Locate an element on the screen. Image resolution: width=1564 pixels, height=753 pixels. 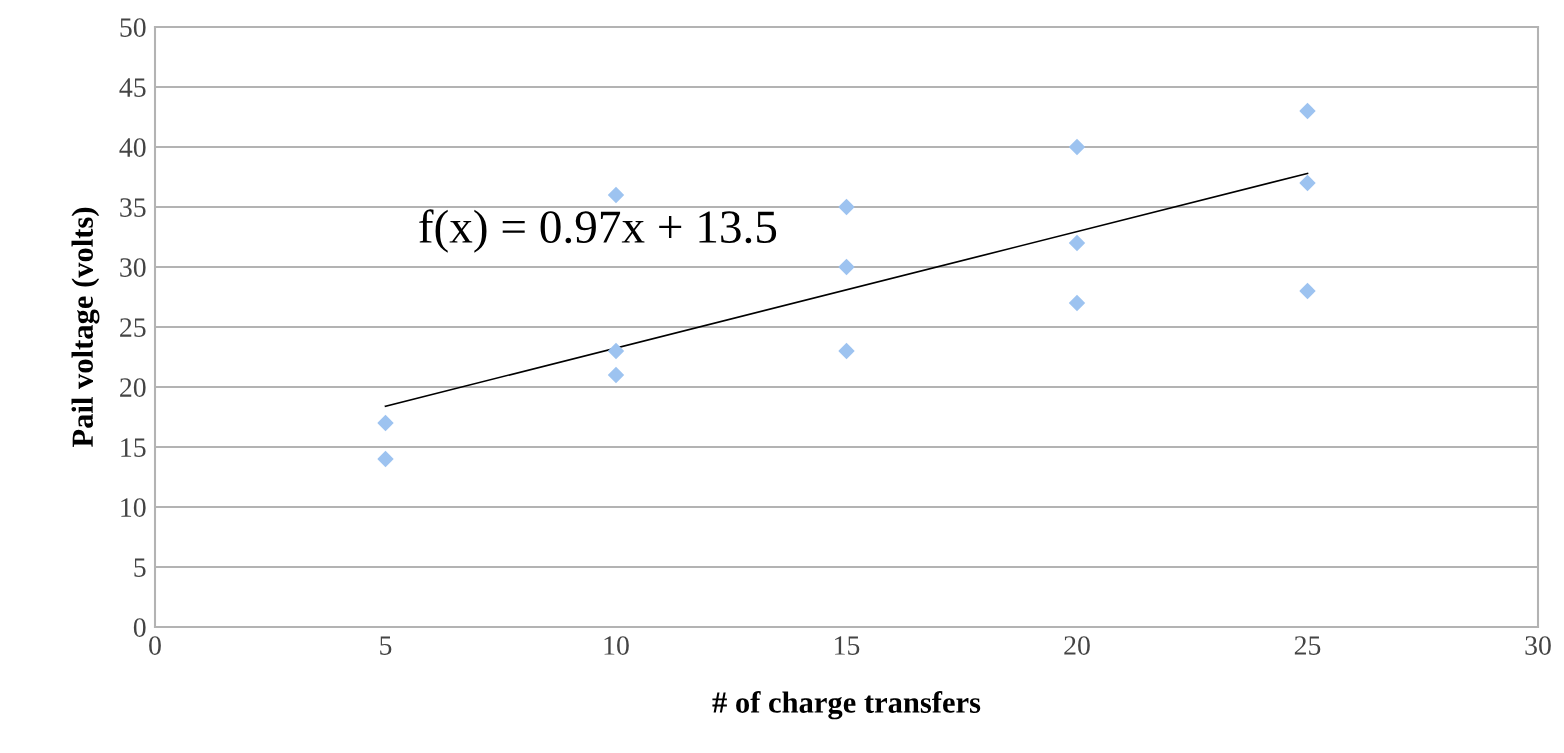
x-tick-label: 25 is located at coordinates (1307, 645).